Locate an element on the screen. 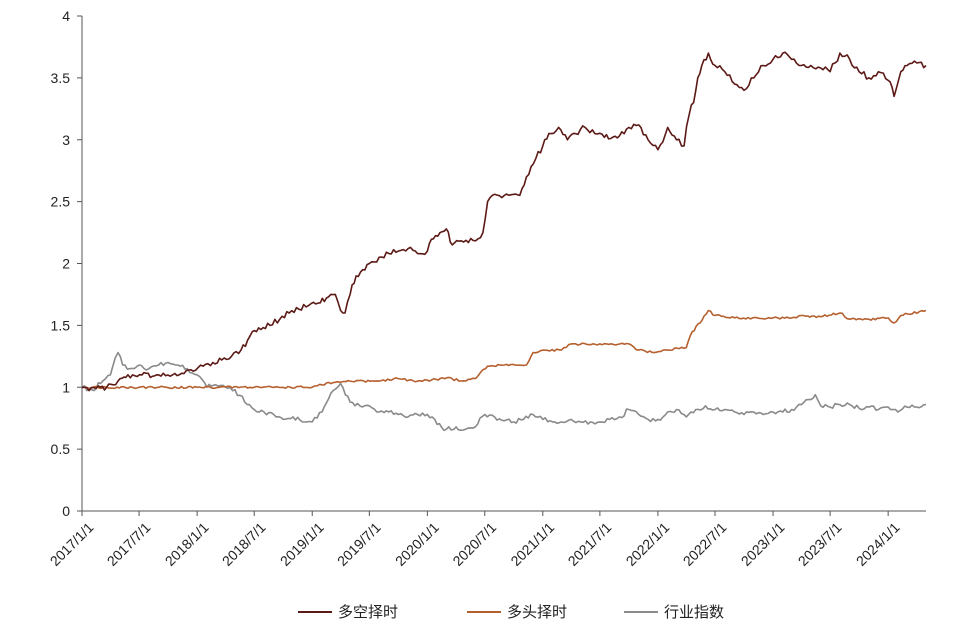 Image resolution: width=976 pixels, height=642 pixels. y-tick-label: 3.5 is located at coordinates (61, 78).